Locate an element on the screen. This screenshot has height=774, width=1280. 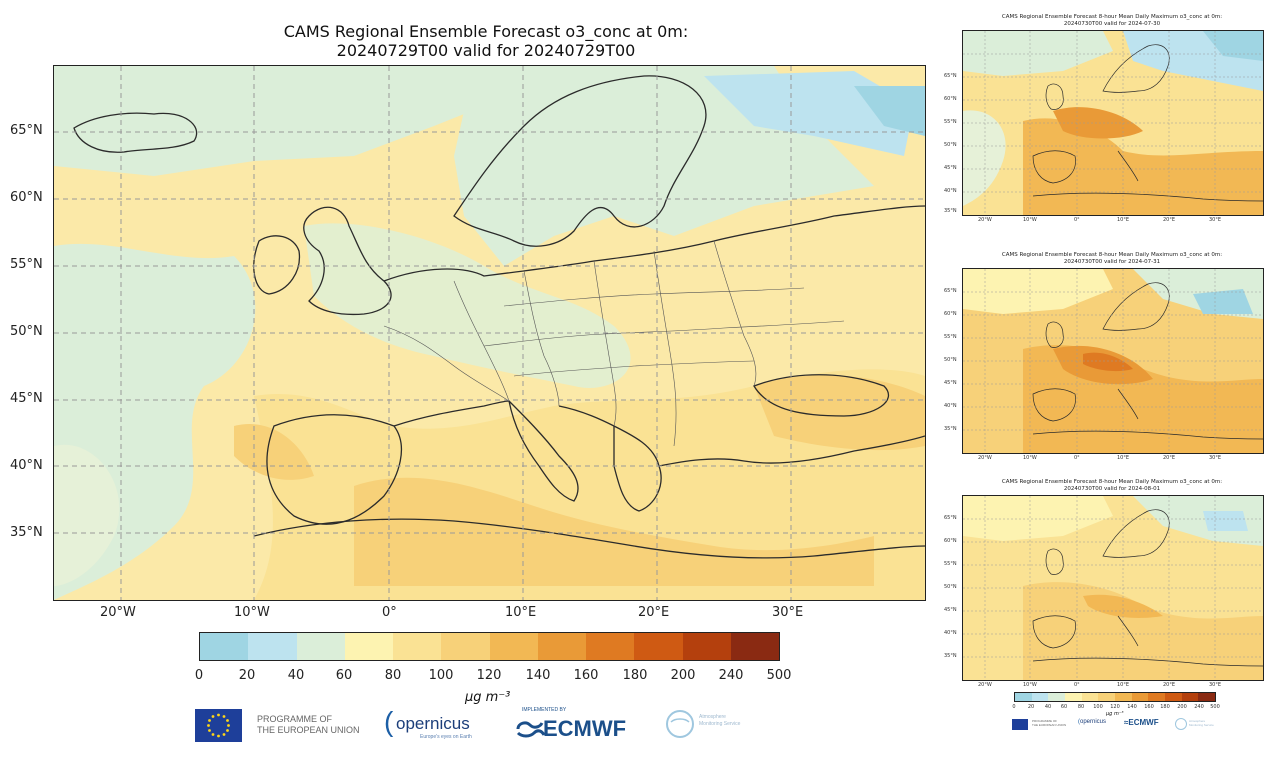
small-eu-programme-text: PROGRAMME OF THE EUROPEAN UNION is located at coordinates (1049, 723).